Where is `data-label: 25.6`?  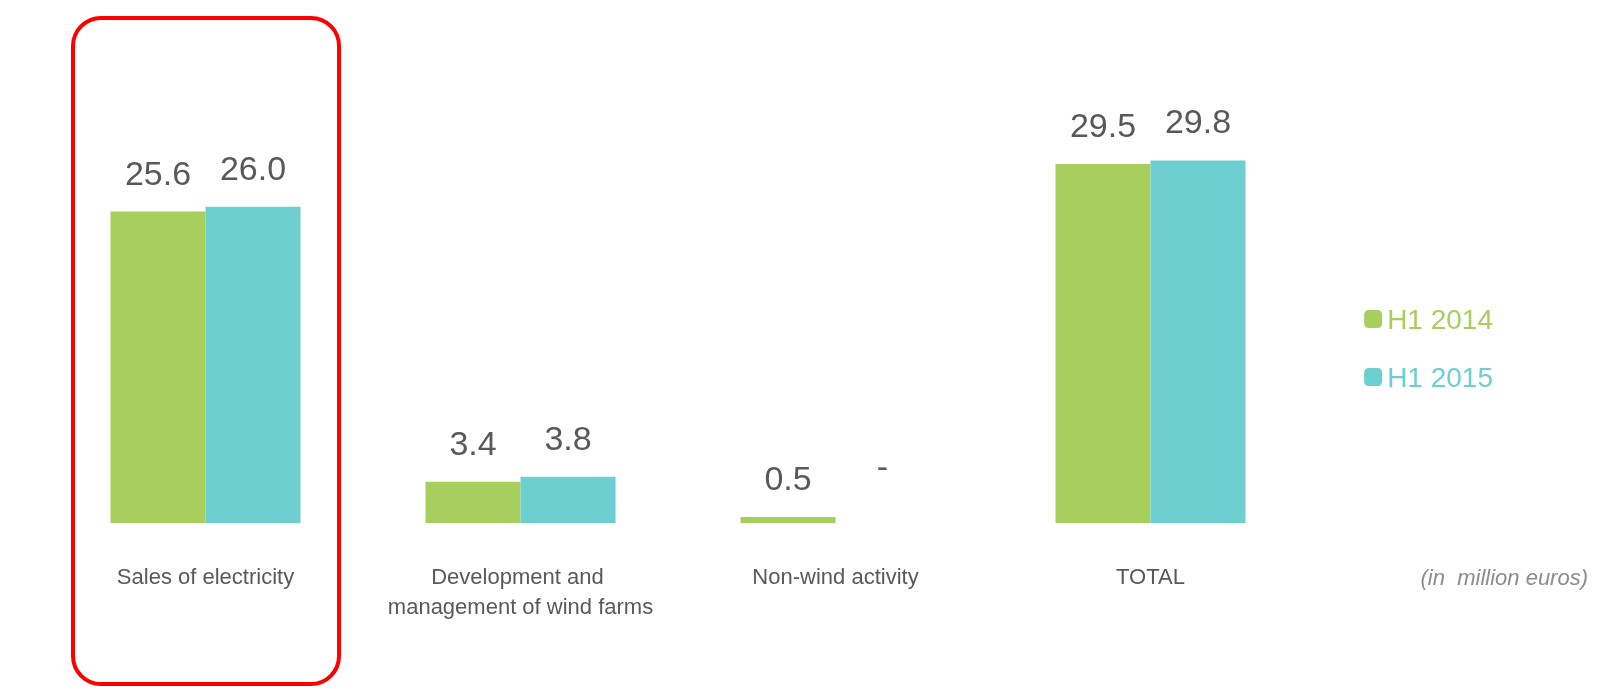
data-label: 25.6 is located at coordinates (158, 172).